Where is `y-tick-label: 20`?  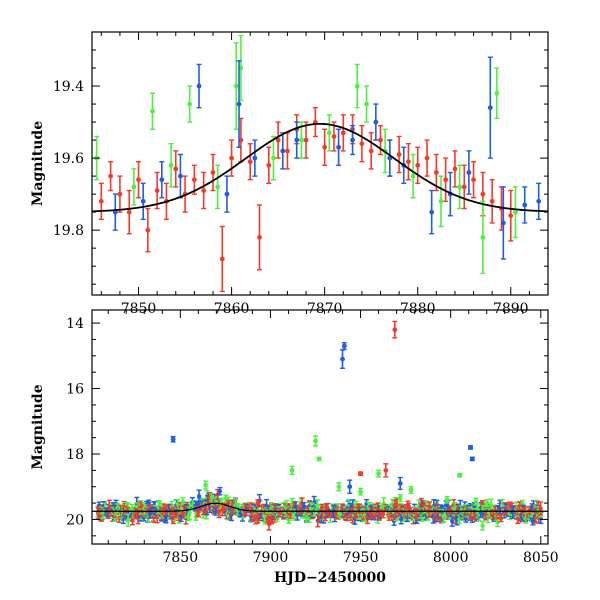
y-tick-label: 20 is located at coordinates (75, 520).